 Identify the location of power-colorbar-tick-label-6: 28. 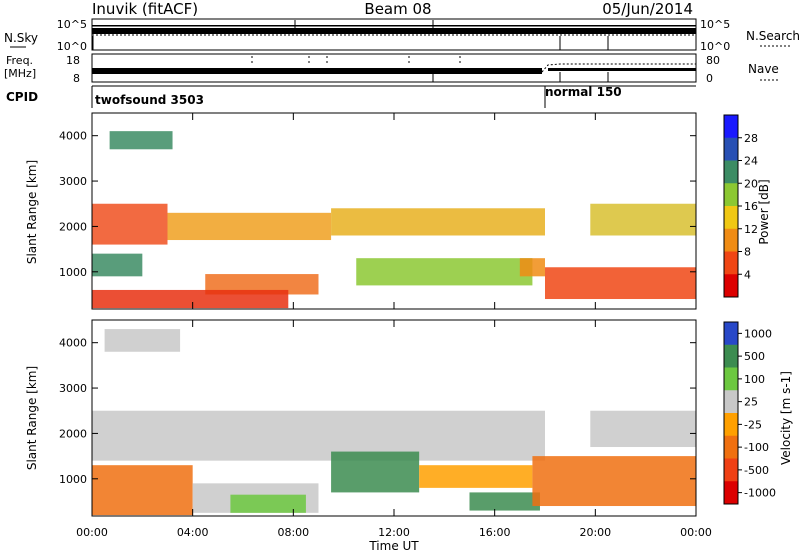
(751, 138).